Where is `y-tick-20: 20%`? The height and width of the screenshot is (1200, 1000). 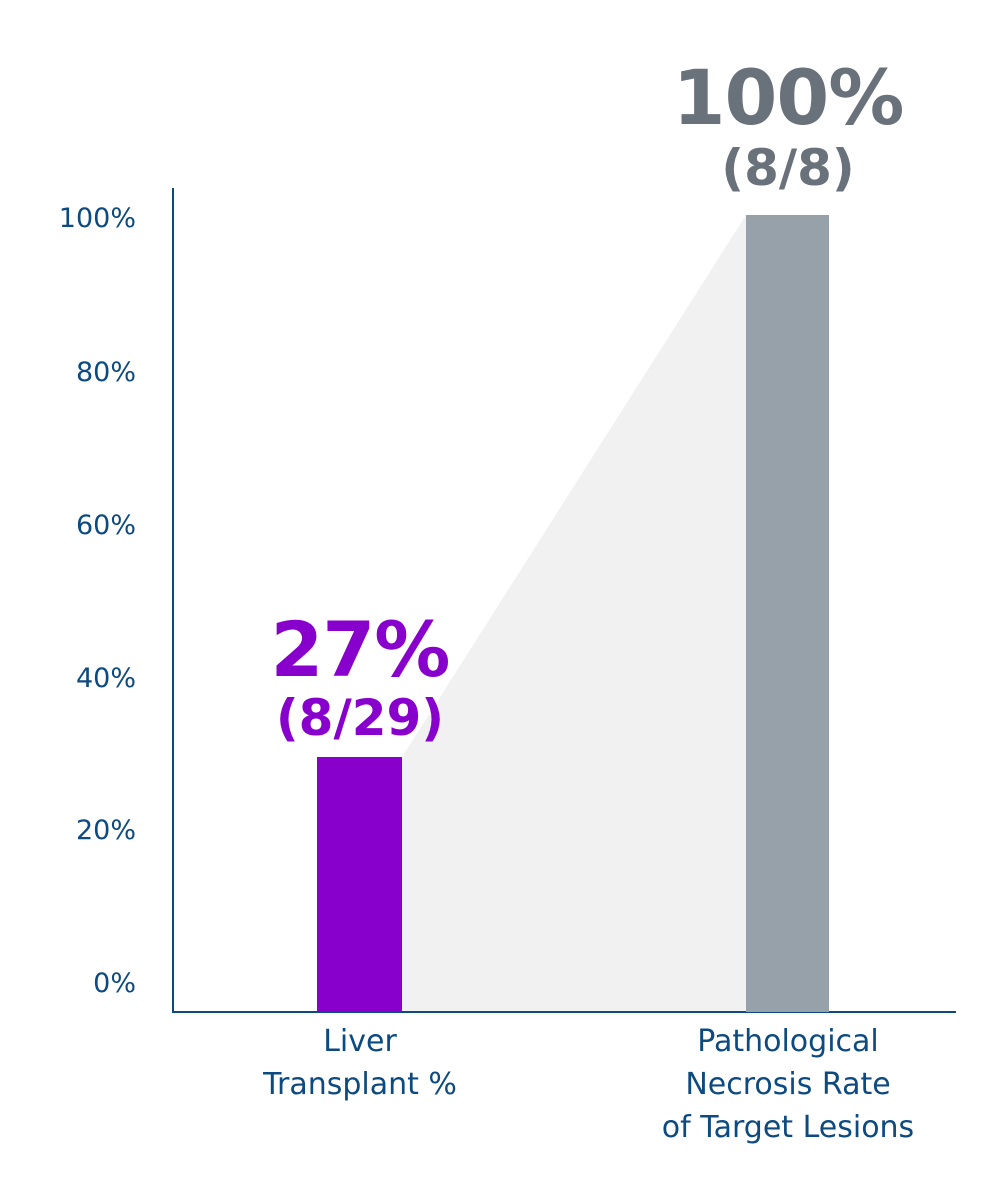
y-tick-20: 20% is located at coordinates (105, 830).